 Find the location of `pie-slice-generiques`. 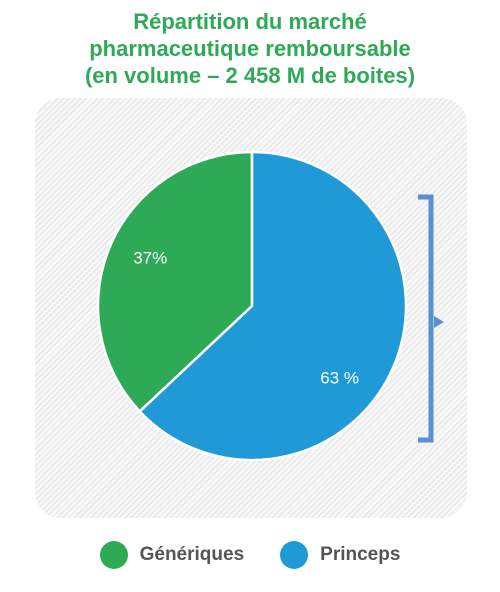

pie-slice-generiques is located at coordinates (175, 281).